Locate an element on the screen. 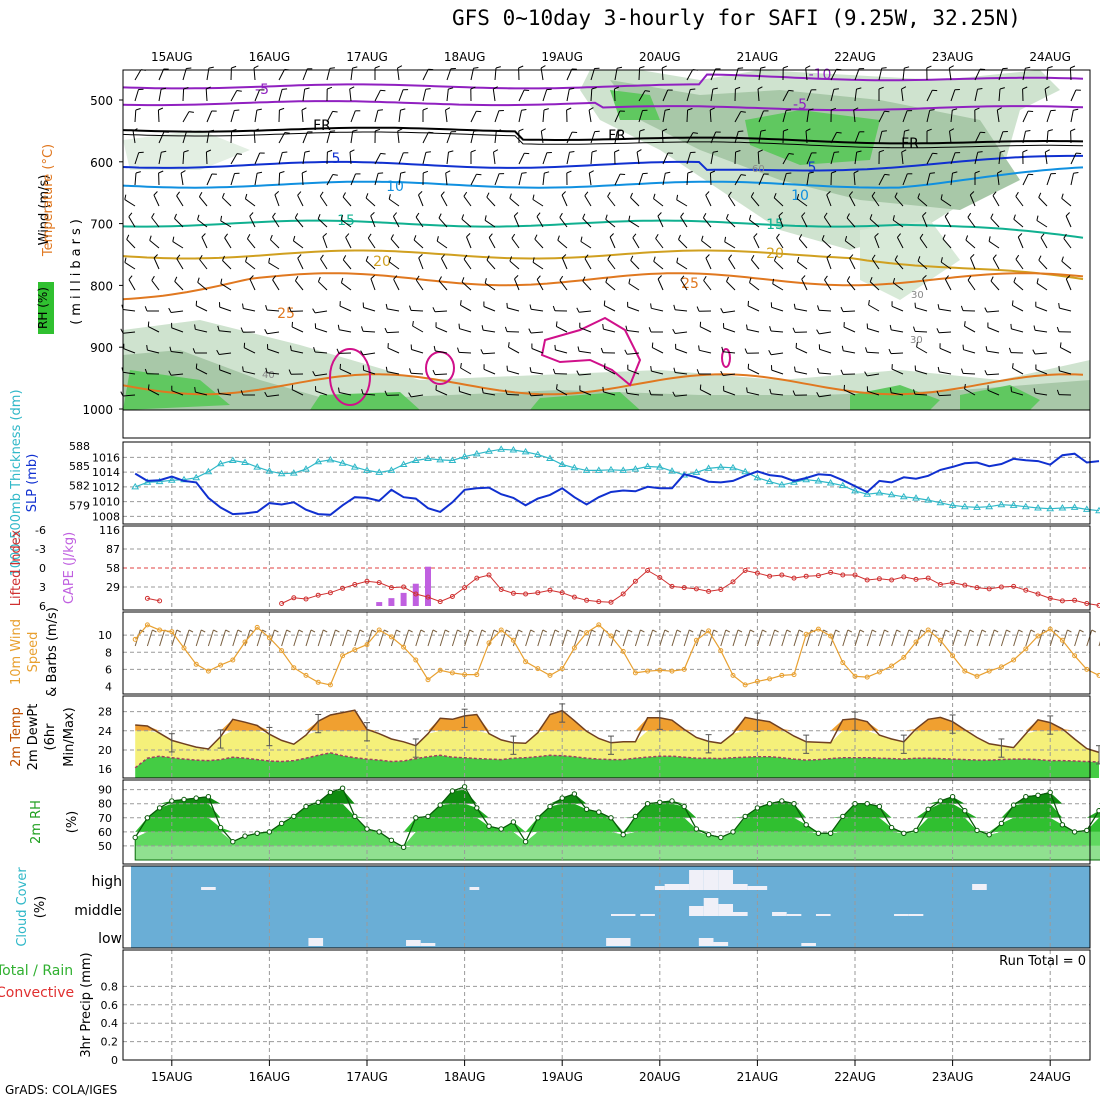  rh-band is located at coordinates (617, 839).